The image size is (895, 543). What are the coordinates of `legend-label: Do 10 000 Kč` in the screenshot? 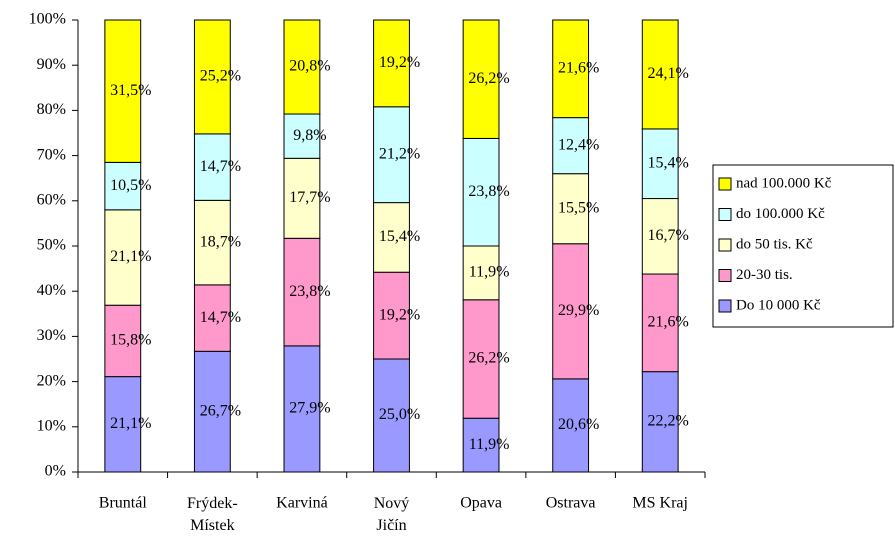 It's located at (778, 305).